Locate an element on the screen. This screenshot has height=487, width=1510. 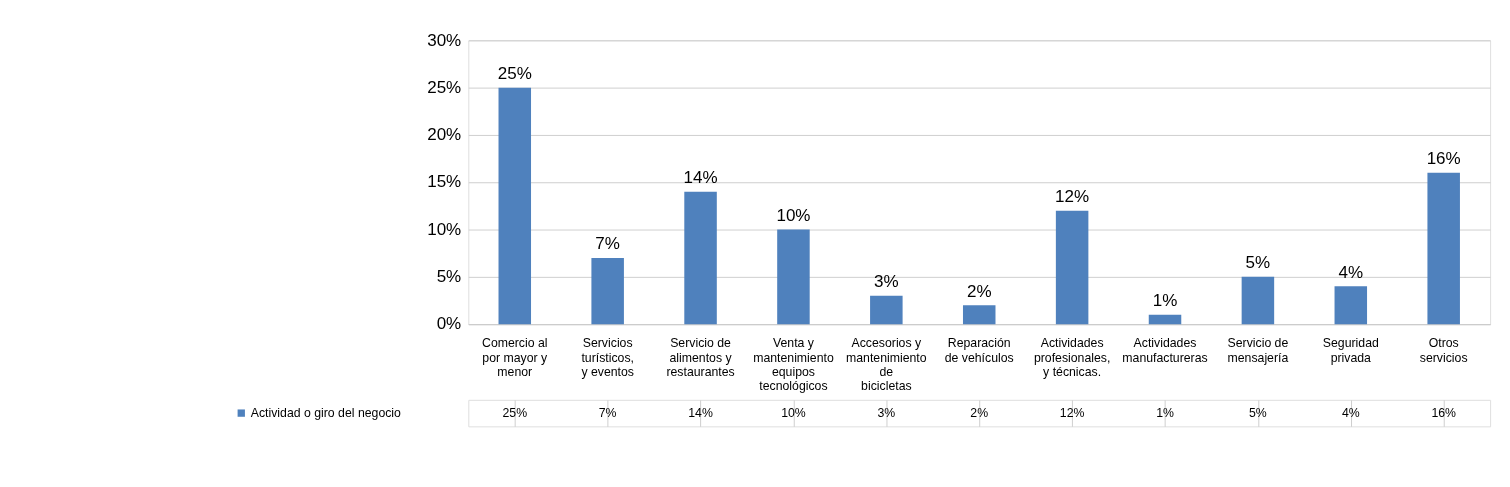
y-tick-label: 20% is located at coordinates (444, 135).